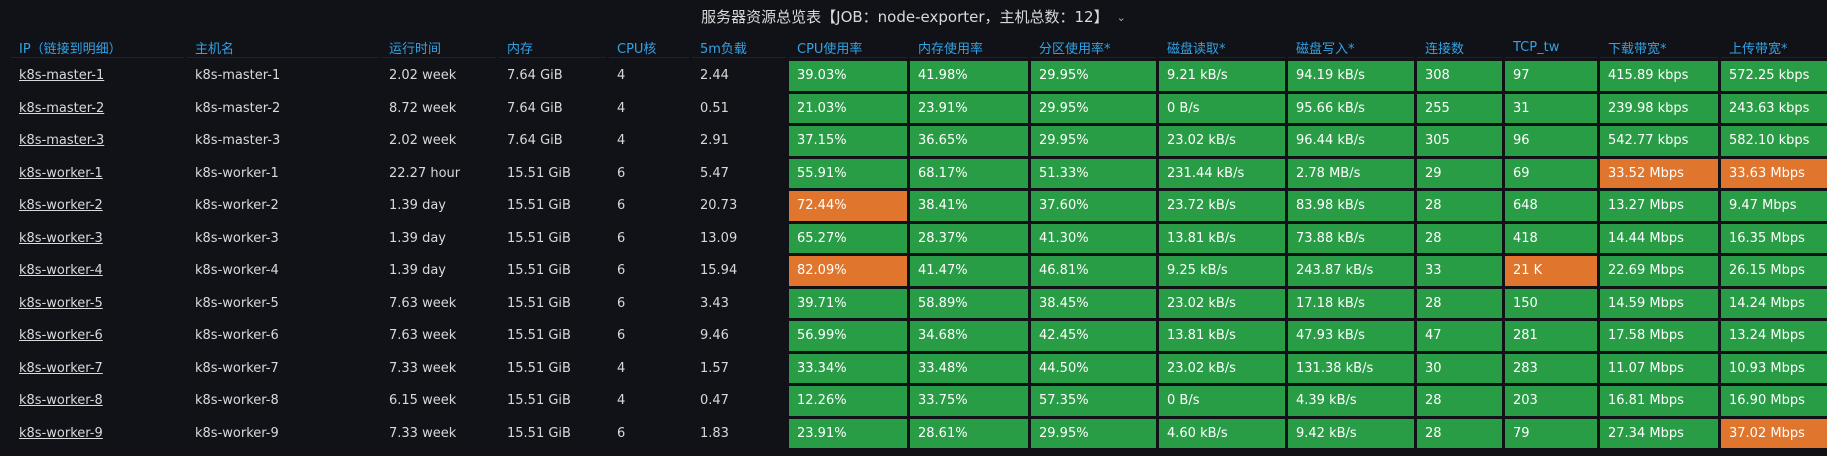 The image size is (1827, 456). I want to click on cell-tcp: 203, so click(1551, 401).